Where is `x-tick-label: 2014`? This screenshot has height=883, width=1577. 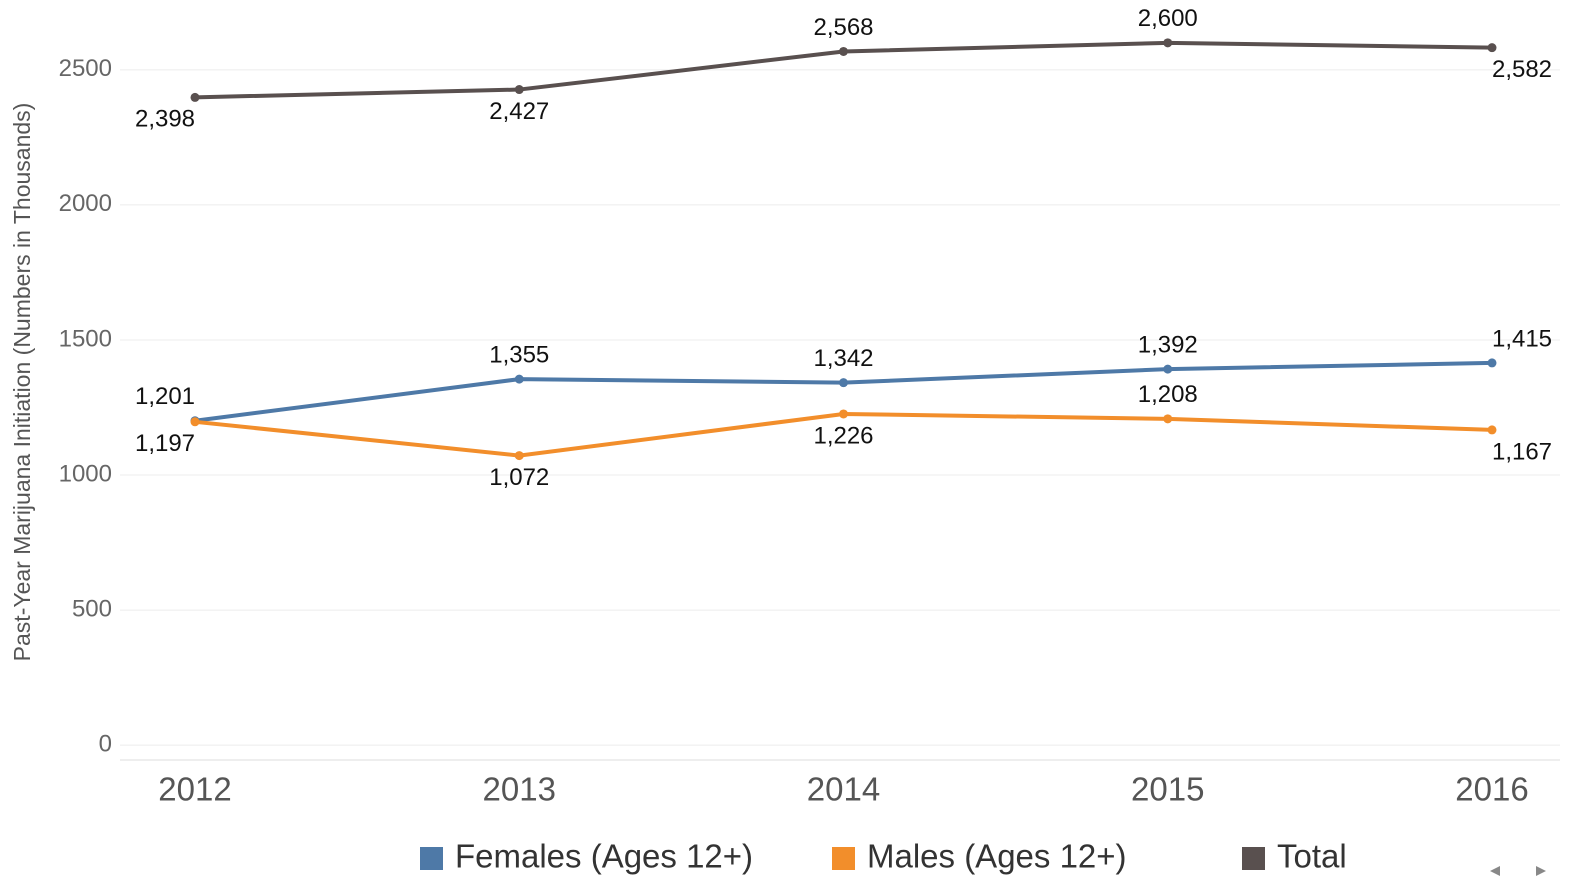 x-tick-label: 2014 is located at coordinates (843, 789).